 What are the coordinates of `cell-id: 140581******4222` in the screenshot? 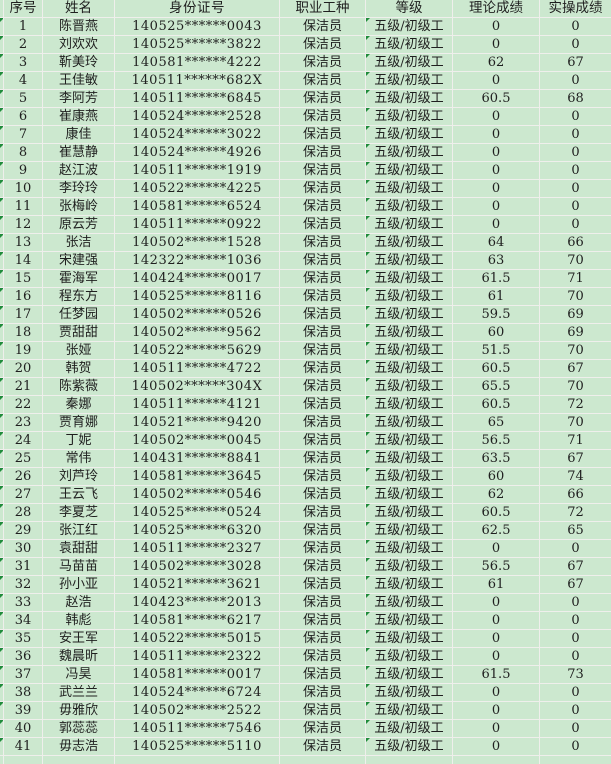 It's located at (197, 62).